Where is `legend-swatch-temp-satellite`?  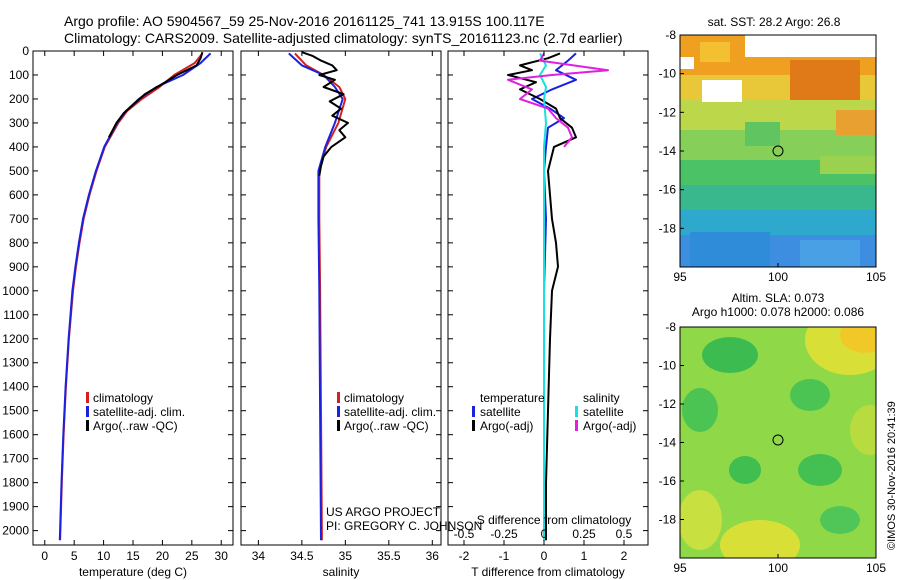
legend-swatch-temp-satellite is located at coordinates (473, 411).